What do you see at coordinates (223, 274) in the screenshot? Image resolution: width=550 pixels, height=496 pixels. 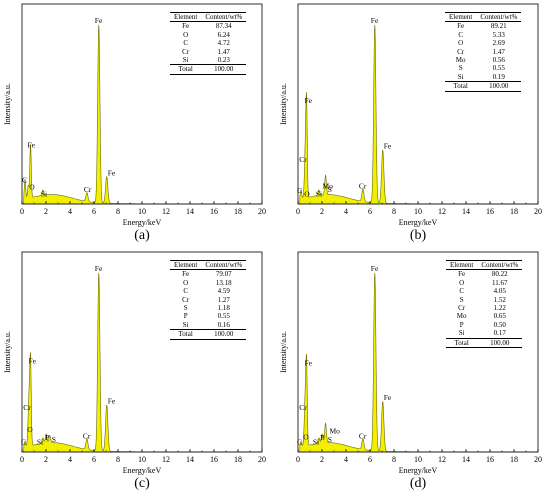 I see `content-cell: 79.07` at bounding box center [223, 274].